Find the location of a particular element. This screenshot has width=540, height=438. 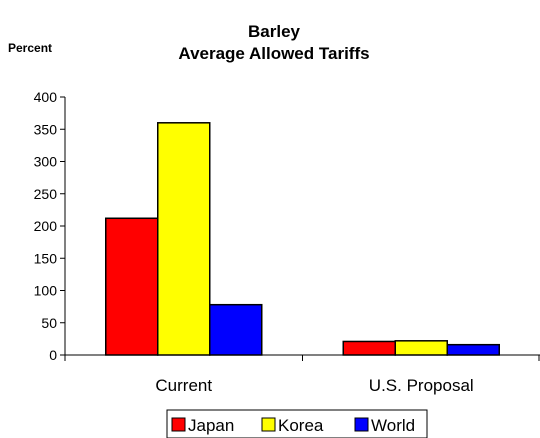

legend-label-korea: Korea is located at coordinates (301, 425).